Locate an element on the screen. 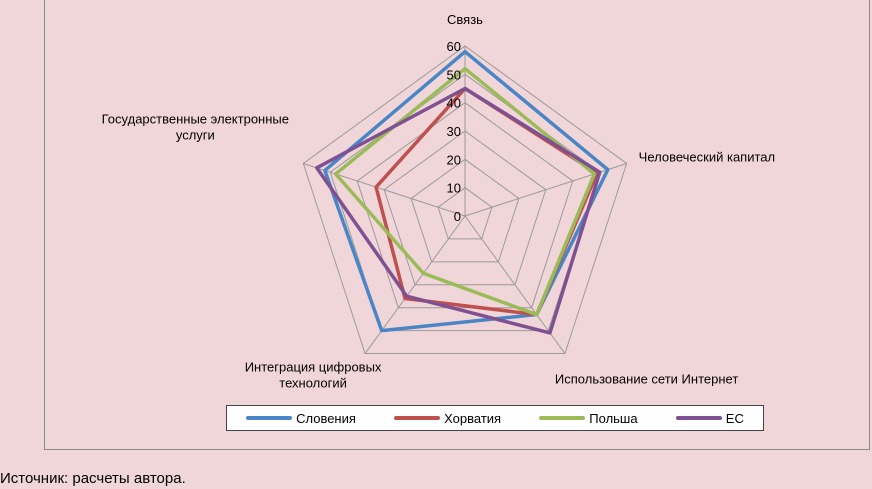 This screenshot has width=872, height=489. legend: Словения Хорватия Польша ЕС is located at coordinates (495, 418).